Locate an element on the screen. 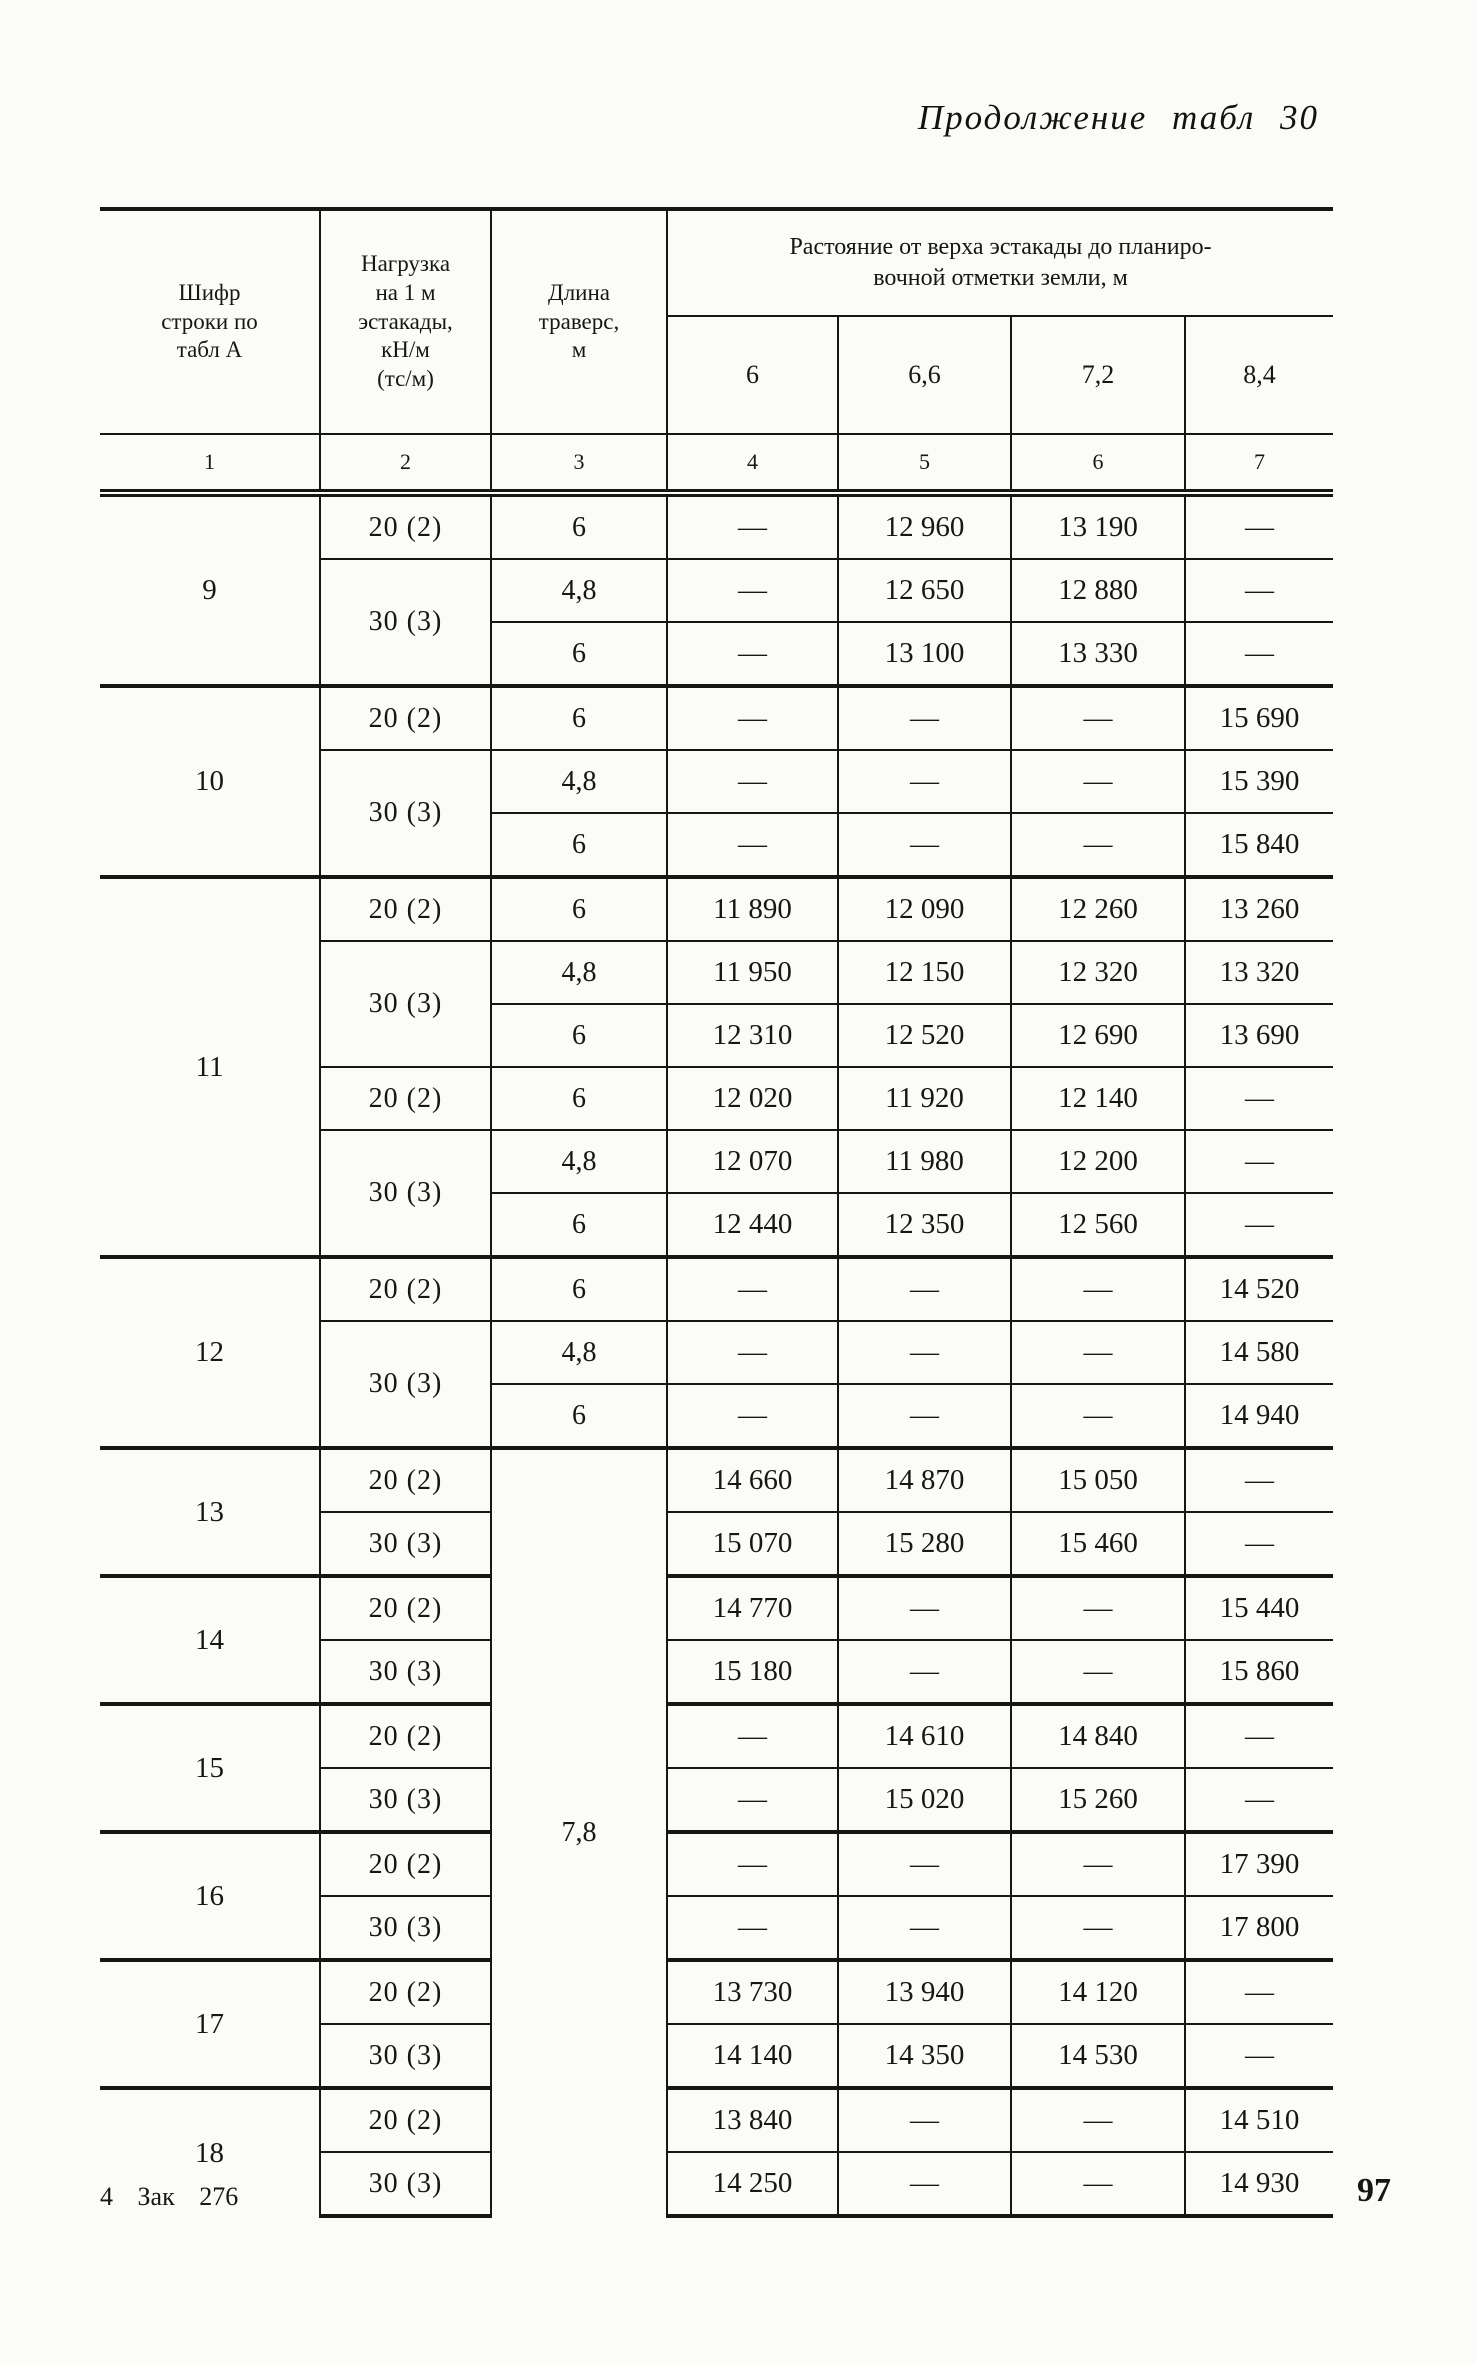 This screenshot has height=2363, width=1477. value-cell: 14 580 is located at coordinates (1259, 1352).